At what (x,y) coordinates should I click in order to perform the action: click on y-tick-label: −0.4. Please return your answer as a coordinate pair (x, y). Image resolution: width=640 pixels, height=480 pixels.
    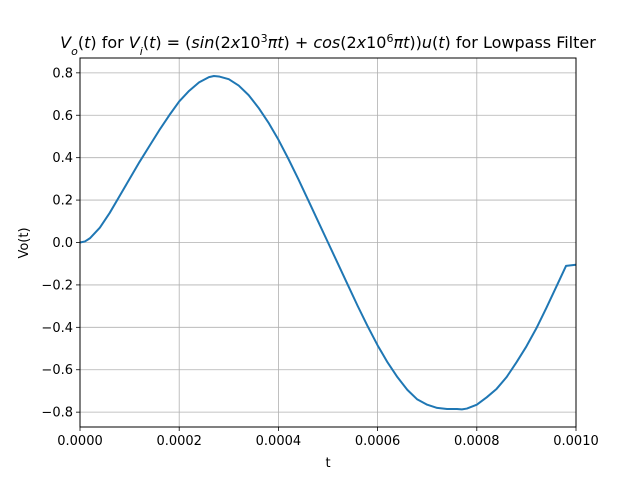
    Looking at the image, I should click on (57, 328).